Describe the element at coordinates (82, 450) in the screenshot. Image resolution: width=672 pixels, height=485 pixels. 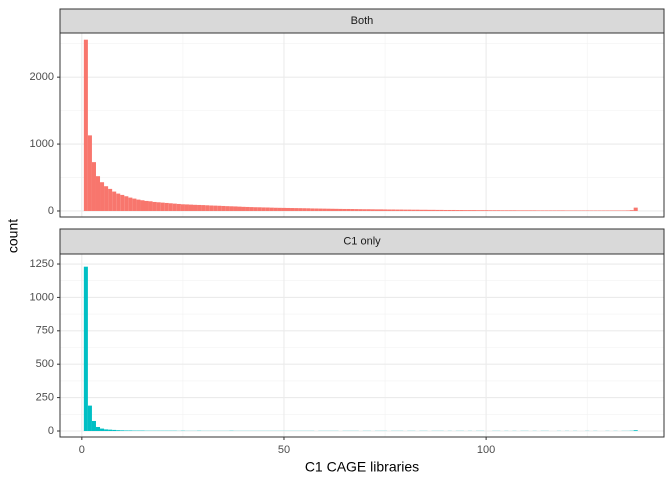
I see `x-tick-label: 0` at that location.